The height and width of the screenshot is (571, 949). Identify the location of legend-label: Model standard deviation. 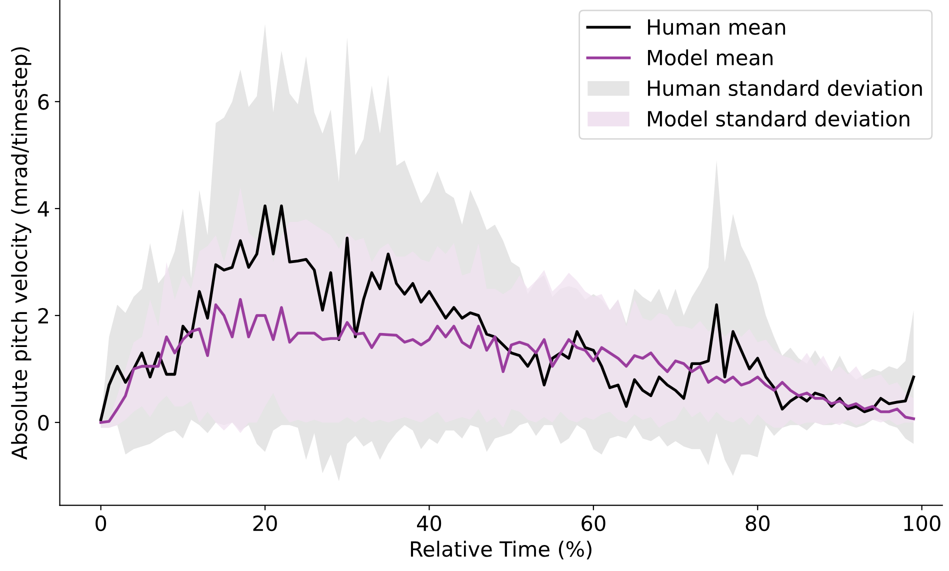
(779, 118).